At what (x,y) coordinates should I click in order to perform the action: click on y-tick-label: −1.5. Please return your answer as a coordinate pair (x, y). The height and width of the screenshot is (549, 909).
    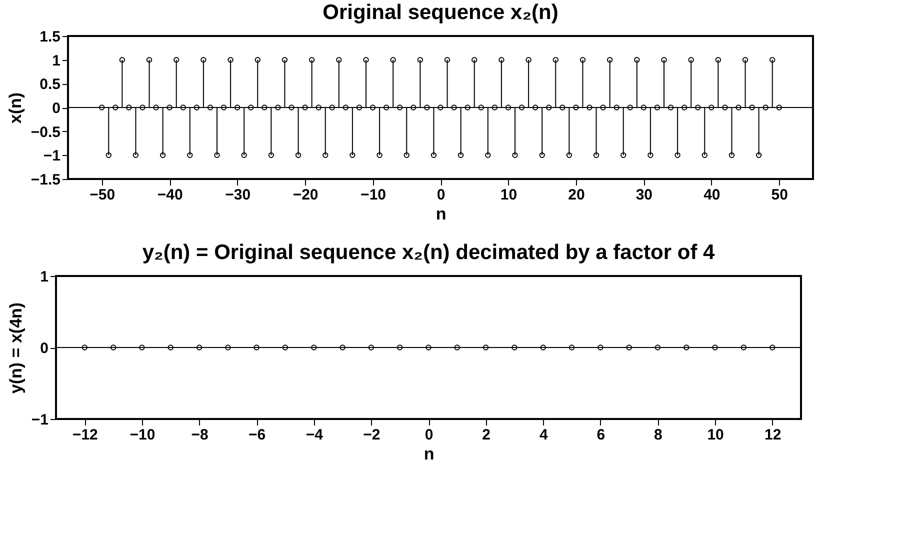
    Looking at the image, I should click on (45, 180).